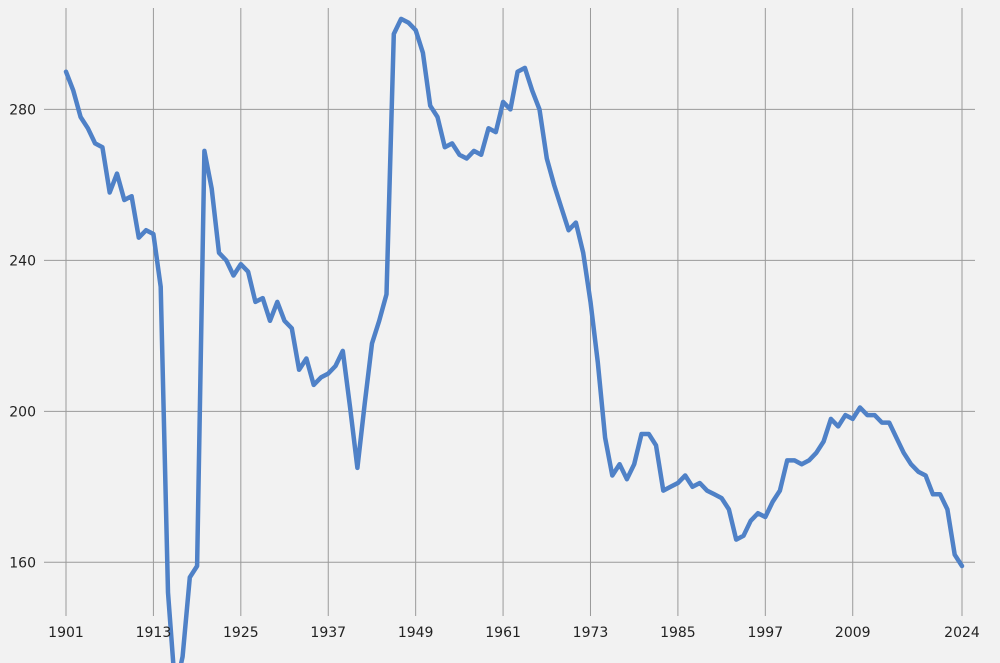 The width and height of the screenshot is (1000, 663). What do you see at coordinates (416, 633) in the screenshot?
I see `x-tick-label: 1949` at bounding box center [416, 633].